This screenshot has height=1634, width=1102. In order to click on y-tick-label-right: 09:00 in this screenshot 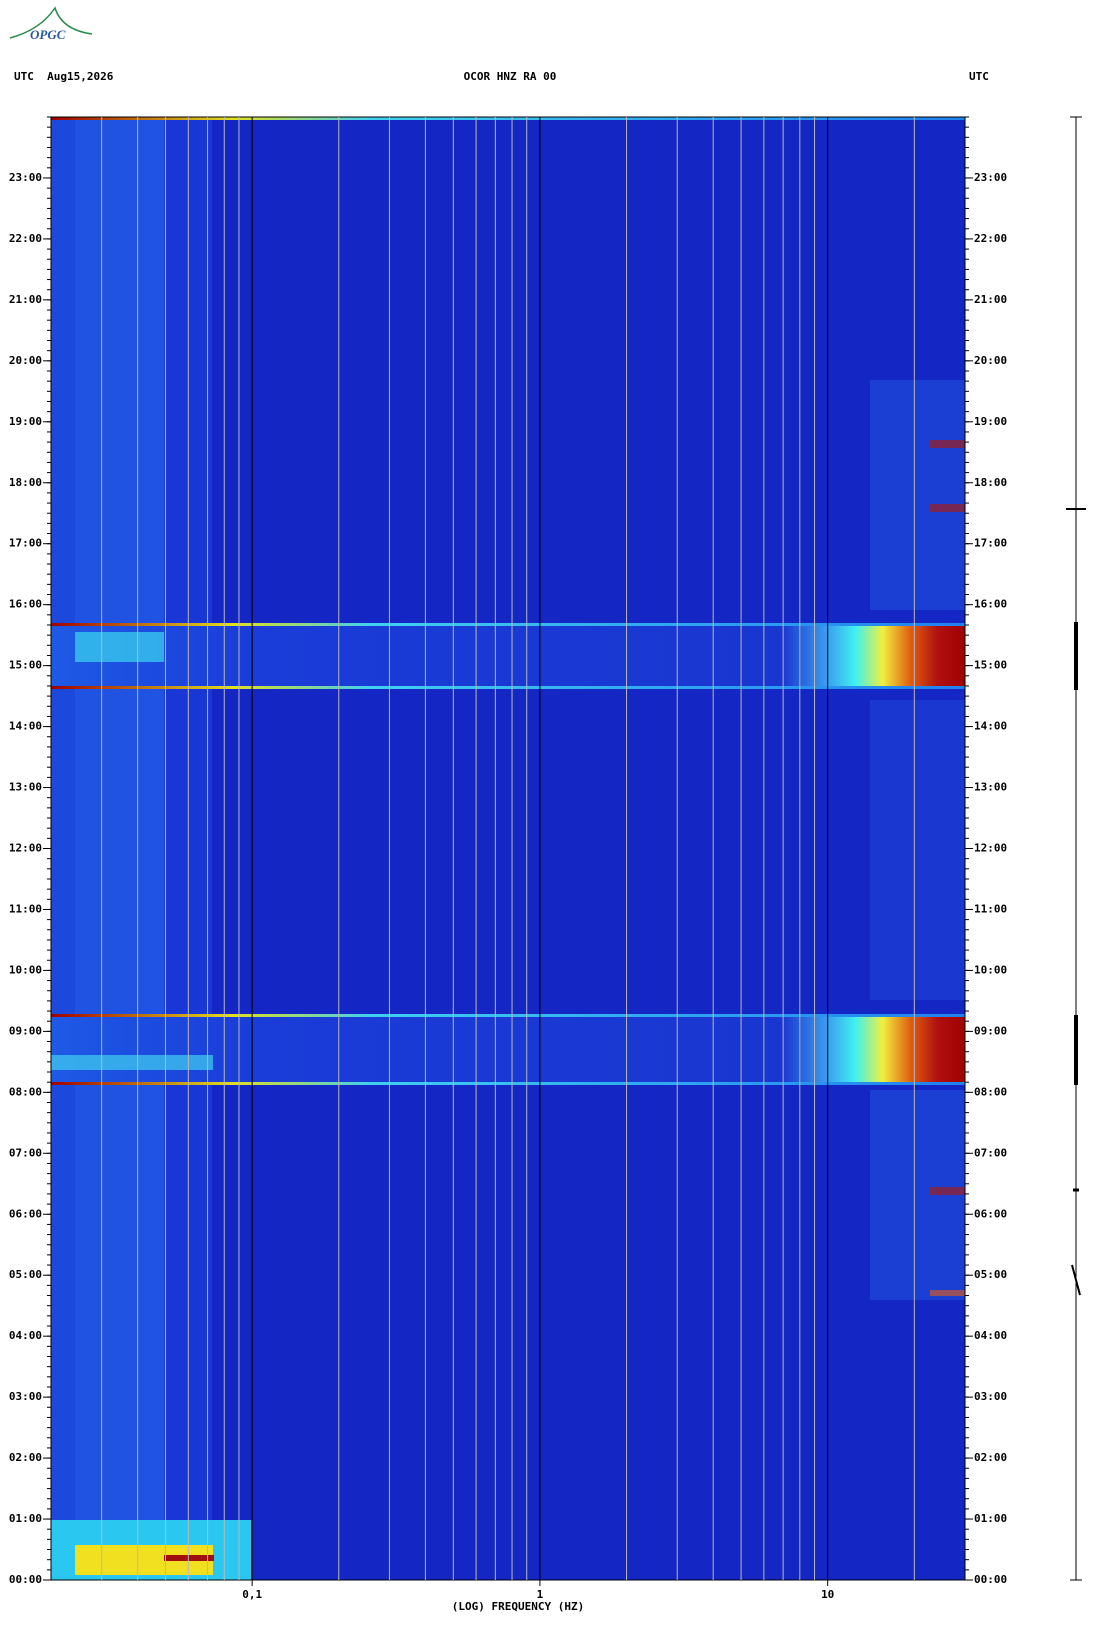, I will do `click(990, 1030)`.